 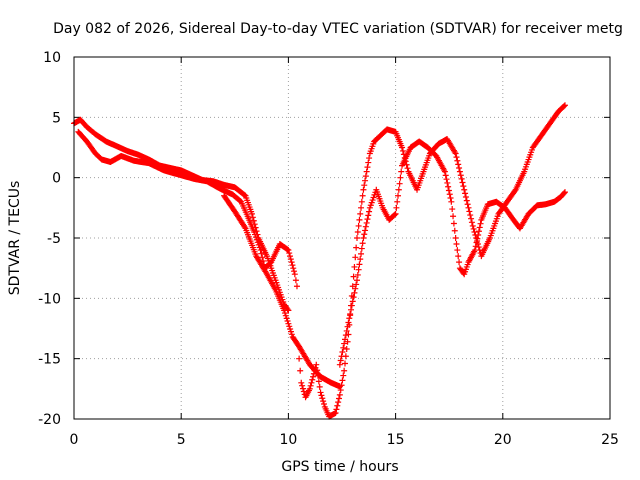 What do you see at coordinates (503, 440) in the screenshot?
I see `x-tick-label: 20` at bounding box center [503, 440].